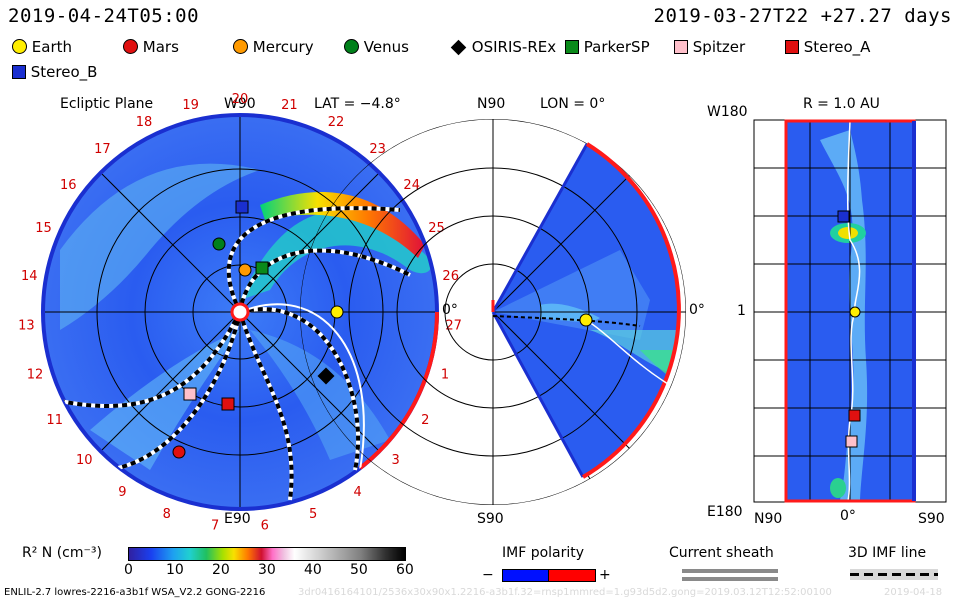 Image resolution: width=960 pixels, height=600 pixels. What do you see at coordinates (357, 492) in the screenshot?
I see `day-label: 4` at bounding box center [357, 492].